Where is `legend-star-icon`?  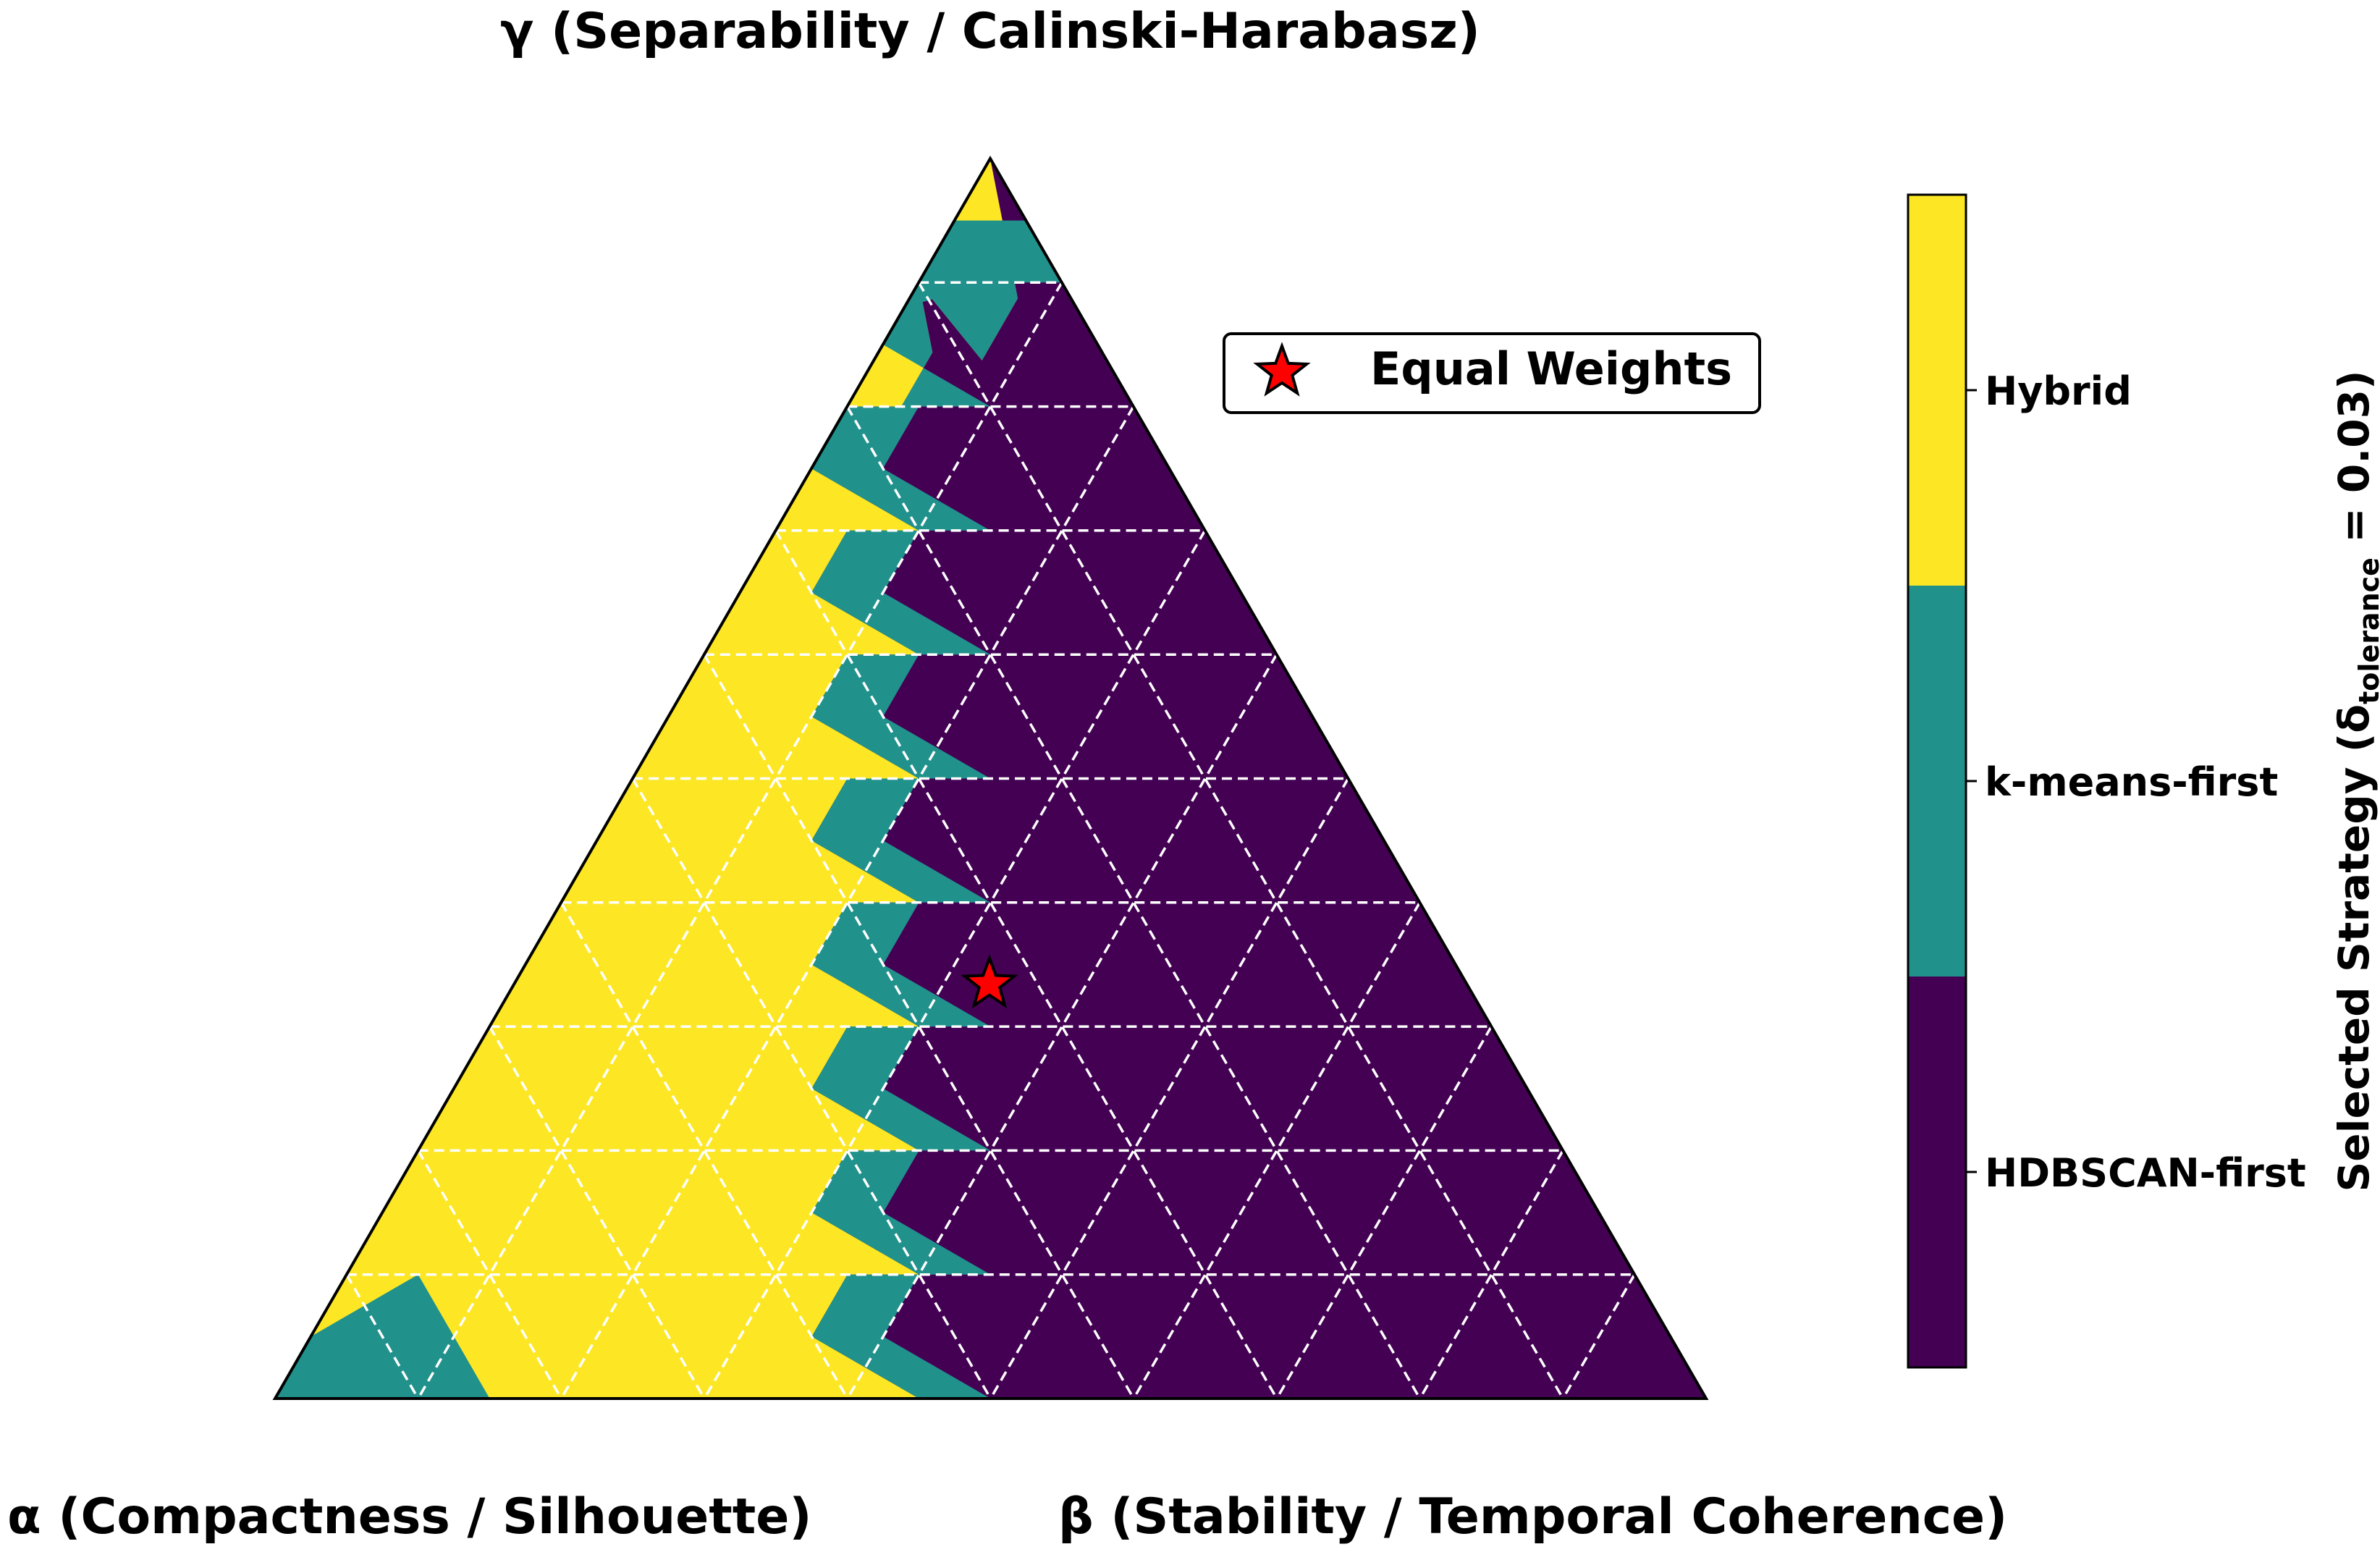
legend-star-icon is located at coordinates (1282, 369).